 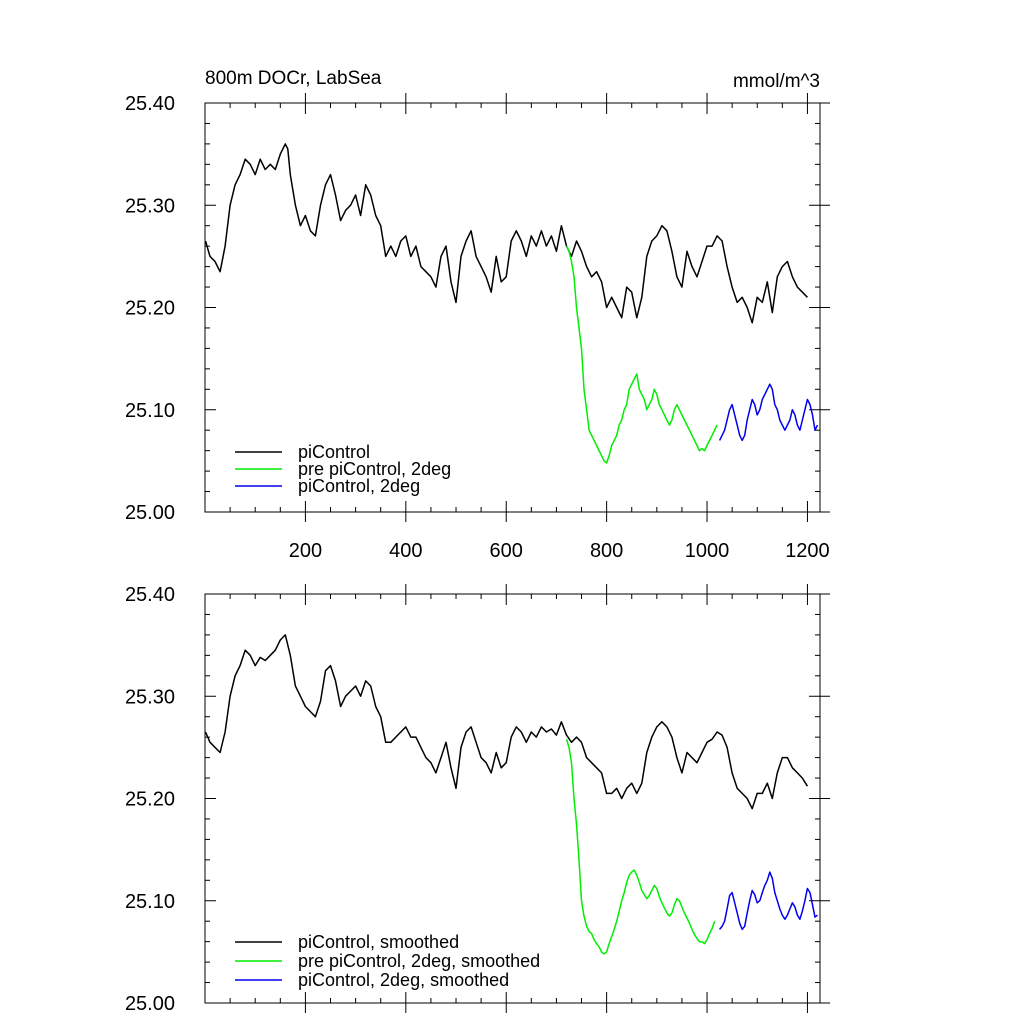 What do you see at coordinates (150, 1004) in the screenshot?
I see `bottom-y-tick-label: 25.00` at bounding box center [150, 1004].